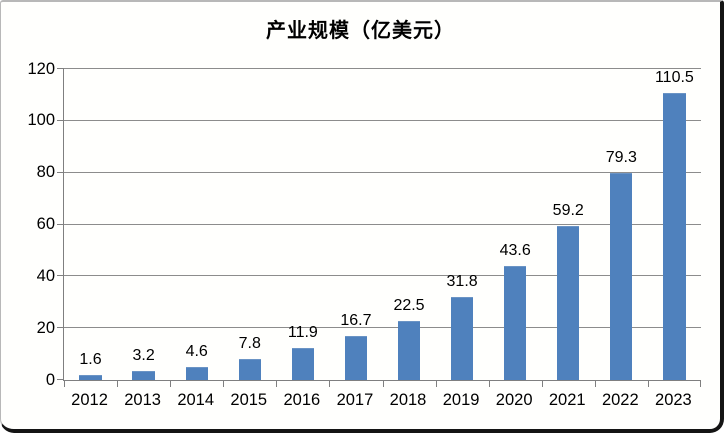 The width and height of the screenshot is (724, 433). I want to click on x-tick-label-2020: 2020, so click(514, 400).